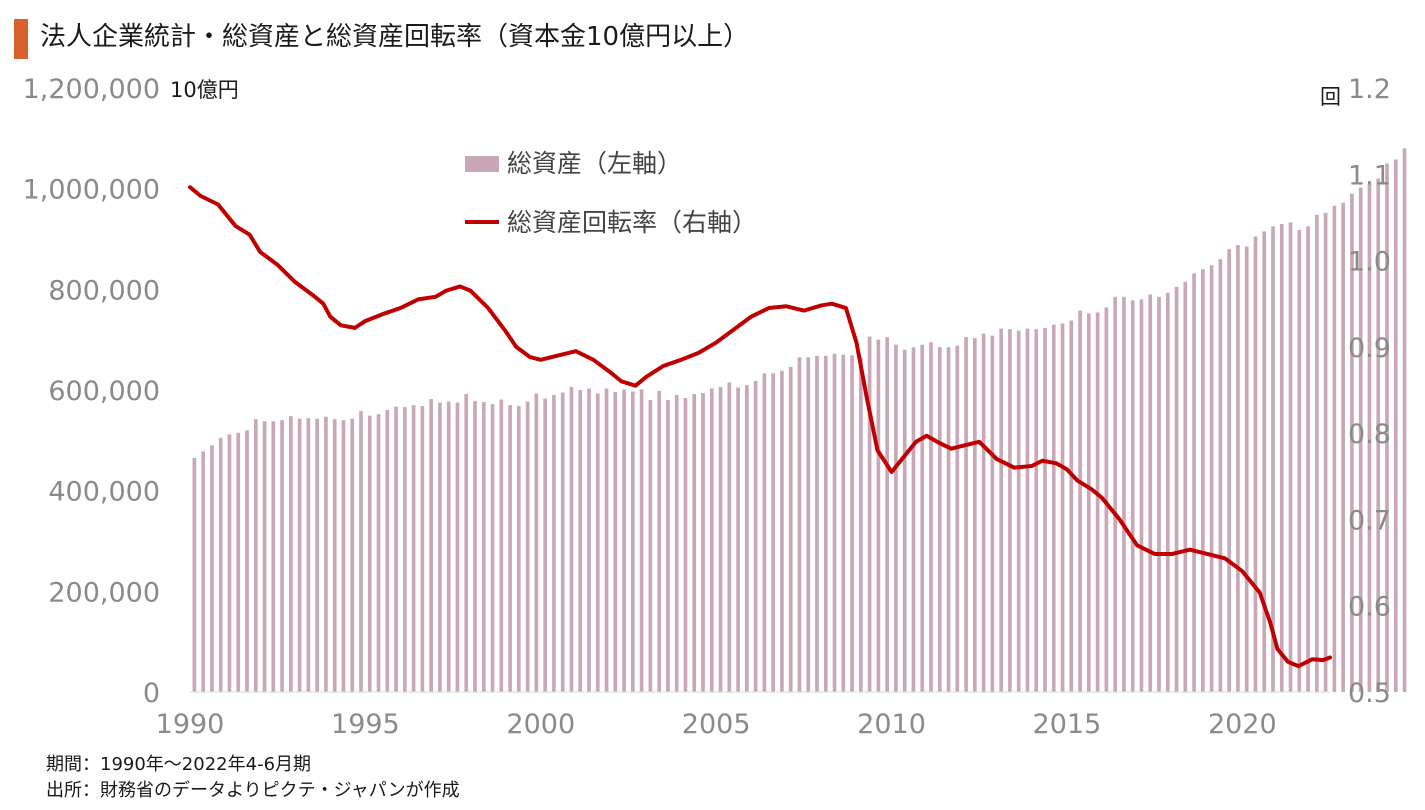  Describe the element at coordinates (21, 39) in the screenshot. I see `title-accent-bar` at that location.